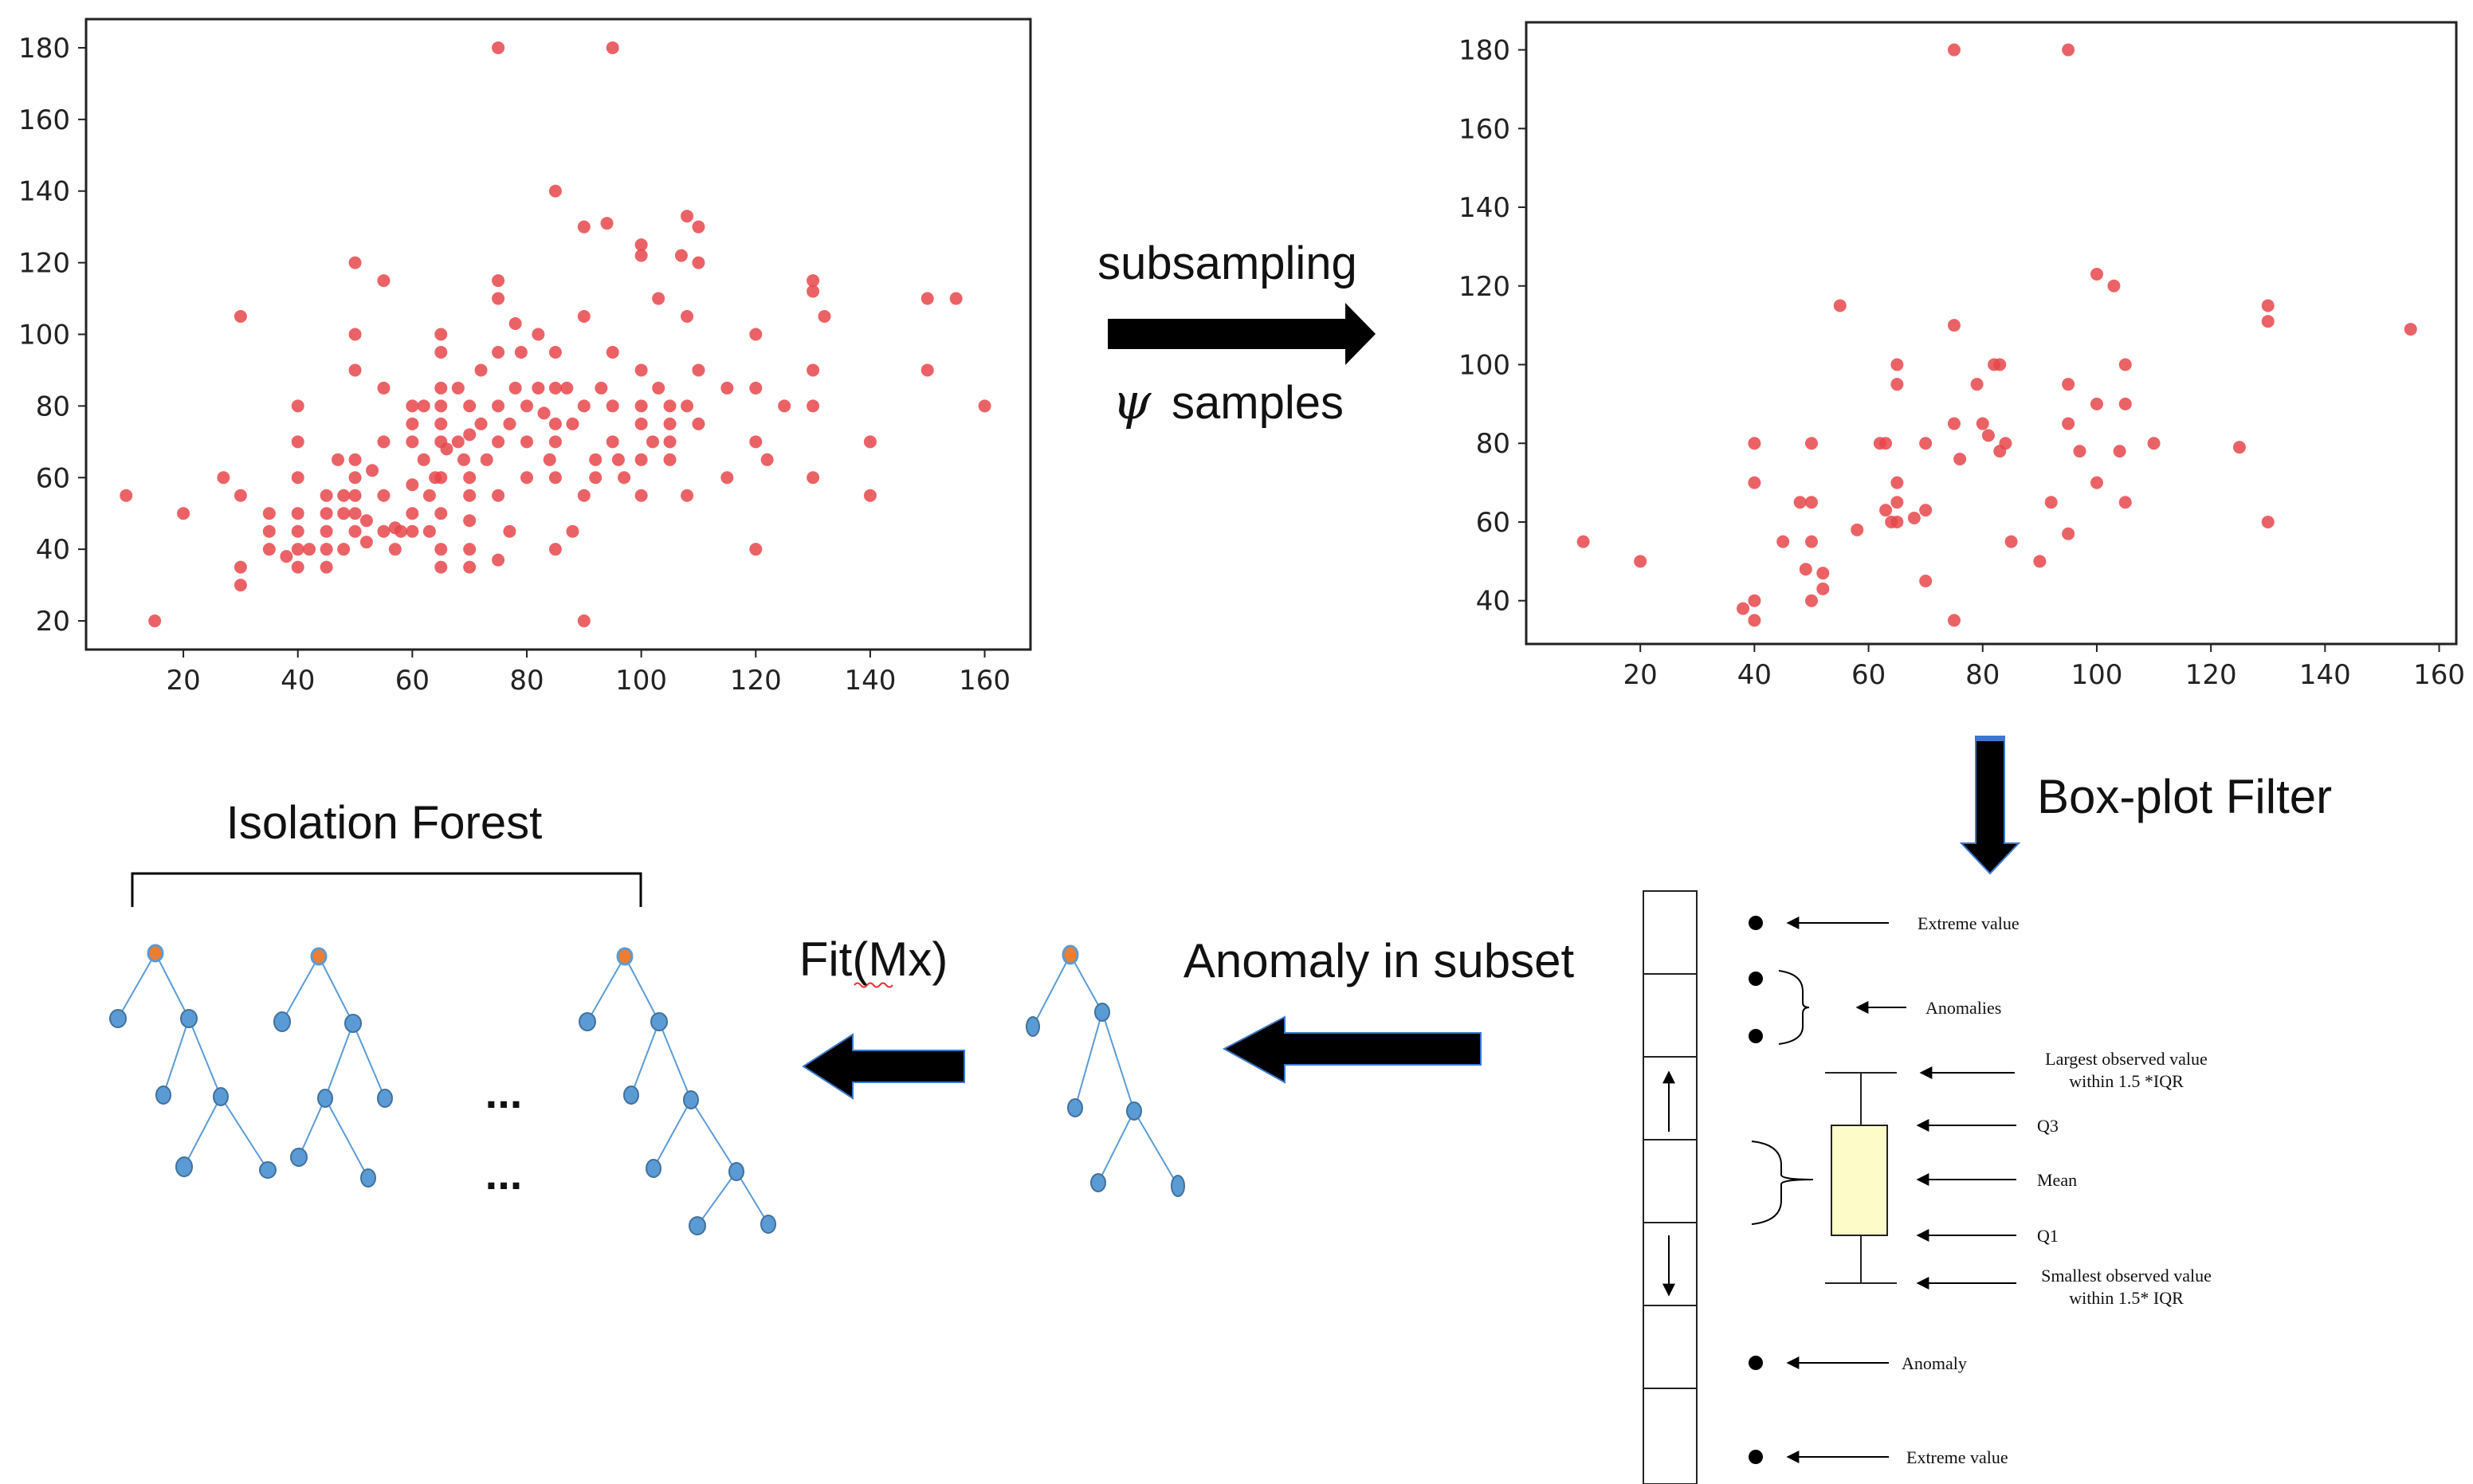 The height and width of the screenshot is (1484, 2473). What do you see at coordinates (1756, 923) in the screenshot?
I see `extreme-value-dot` at bounding box center [1756, 923].